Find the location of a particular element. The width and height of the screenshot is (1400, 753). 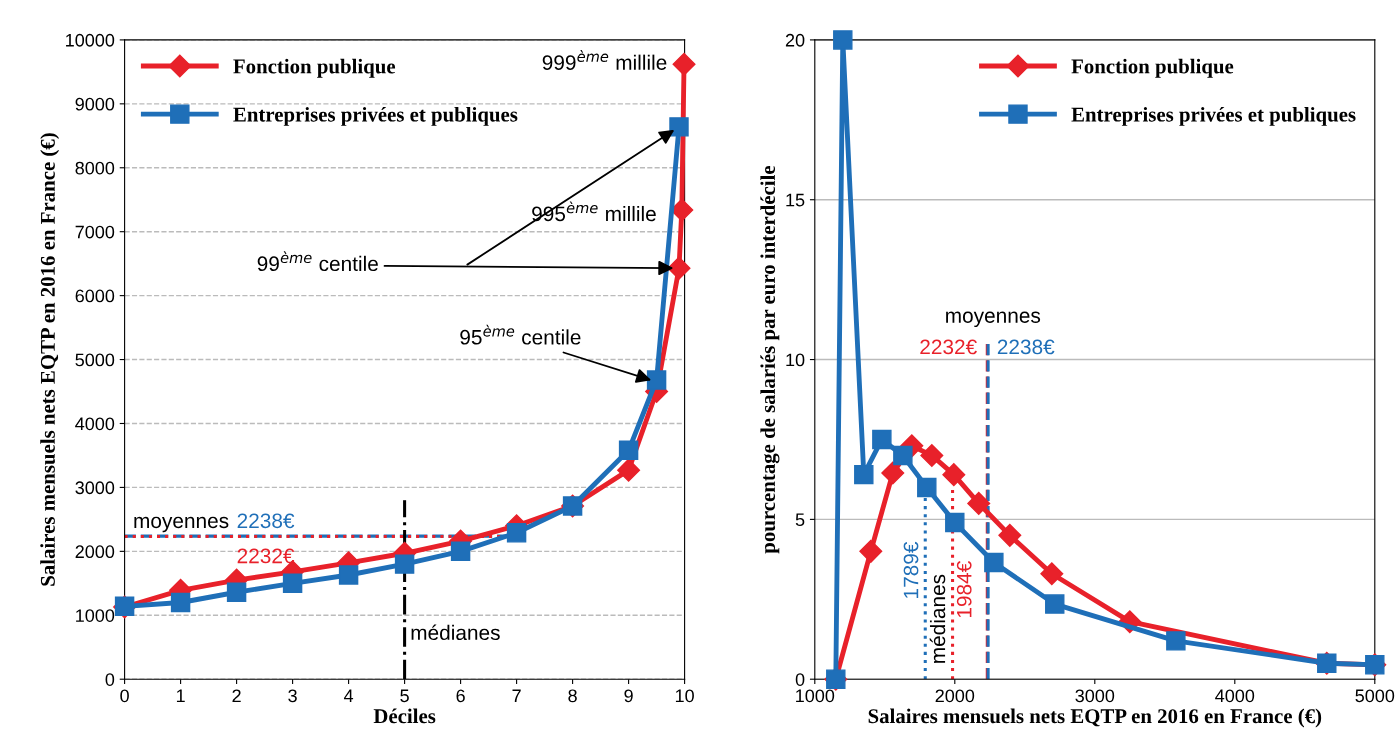

annotation: 999$^{ème}$ millile is located at coordinates (604, 60).